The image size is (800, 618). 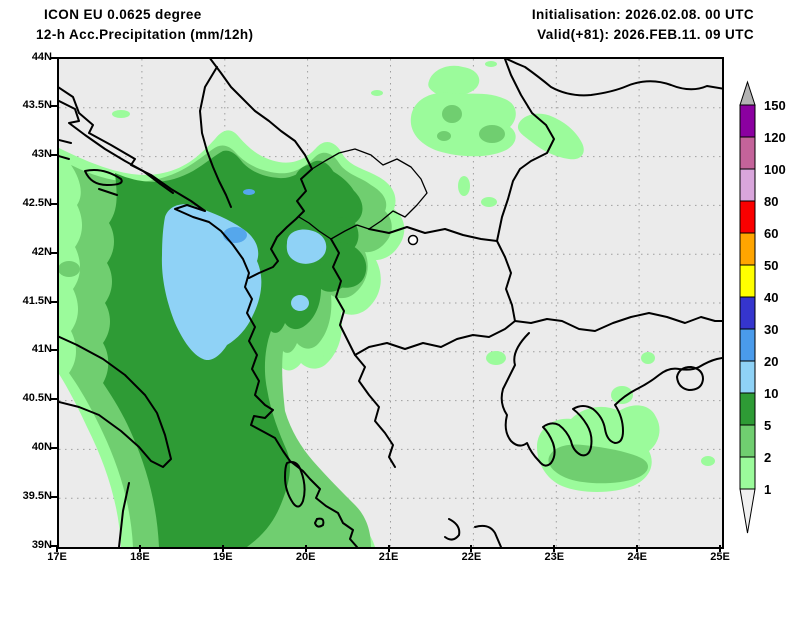 What do you see at coordinates (37, 105) in the screenshot?
I see `lat-tick-label: 43.5N` at bounding box center [37, 105].